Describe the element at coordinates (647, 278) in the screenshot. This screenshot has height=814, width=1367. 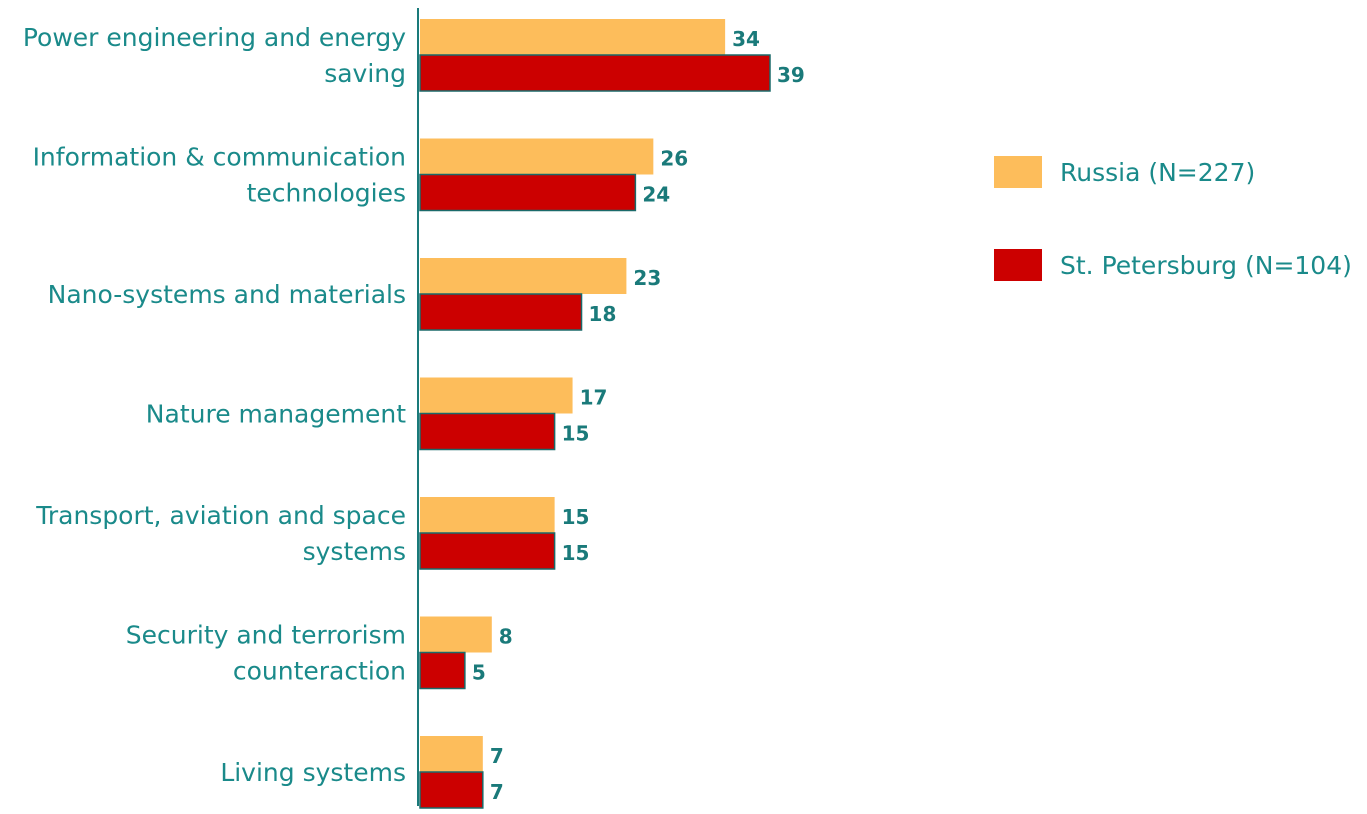
I see `data-label: 23` at that location.